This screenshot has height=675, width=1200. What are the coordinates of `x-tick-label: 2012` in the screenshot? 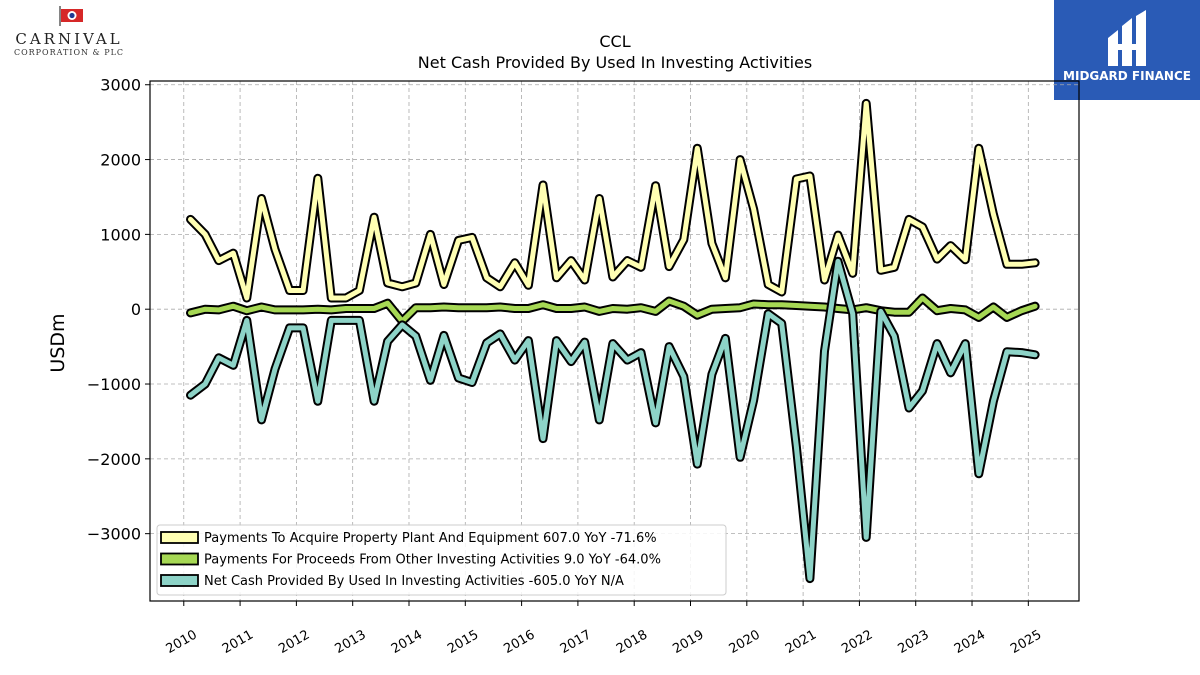 It's located at (294, 642).